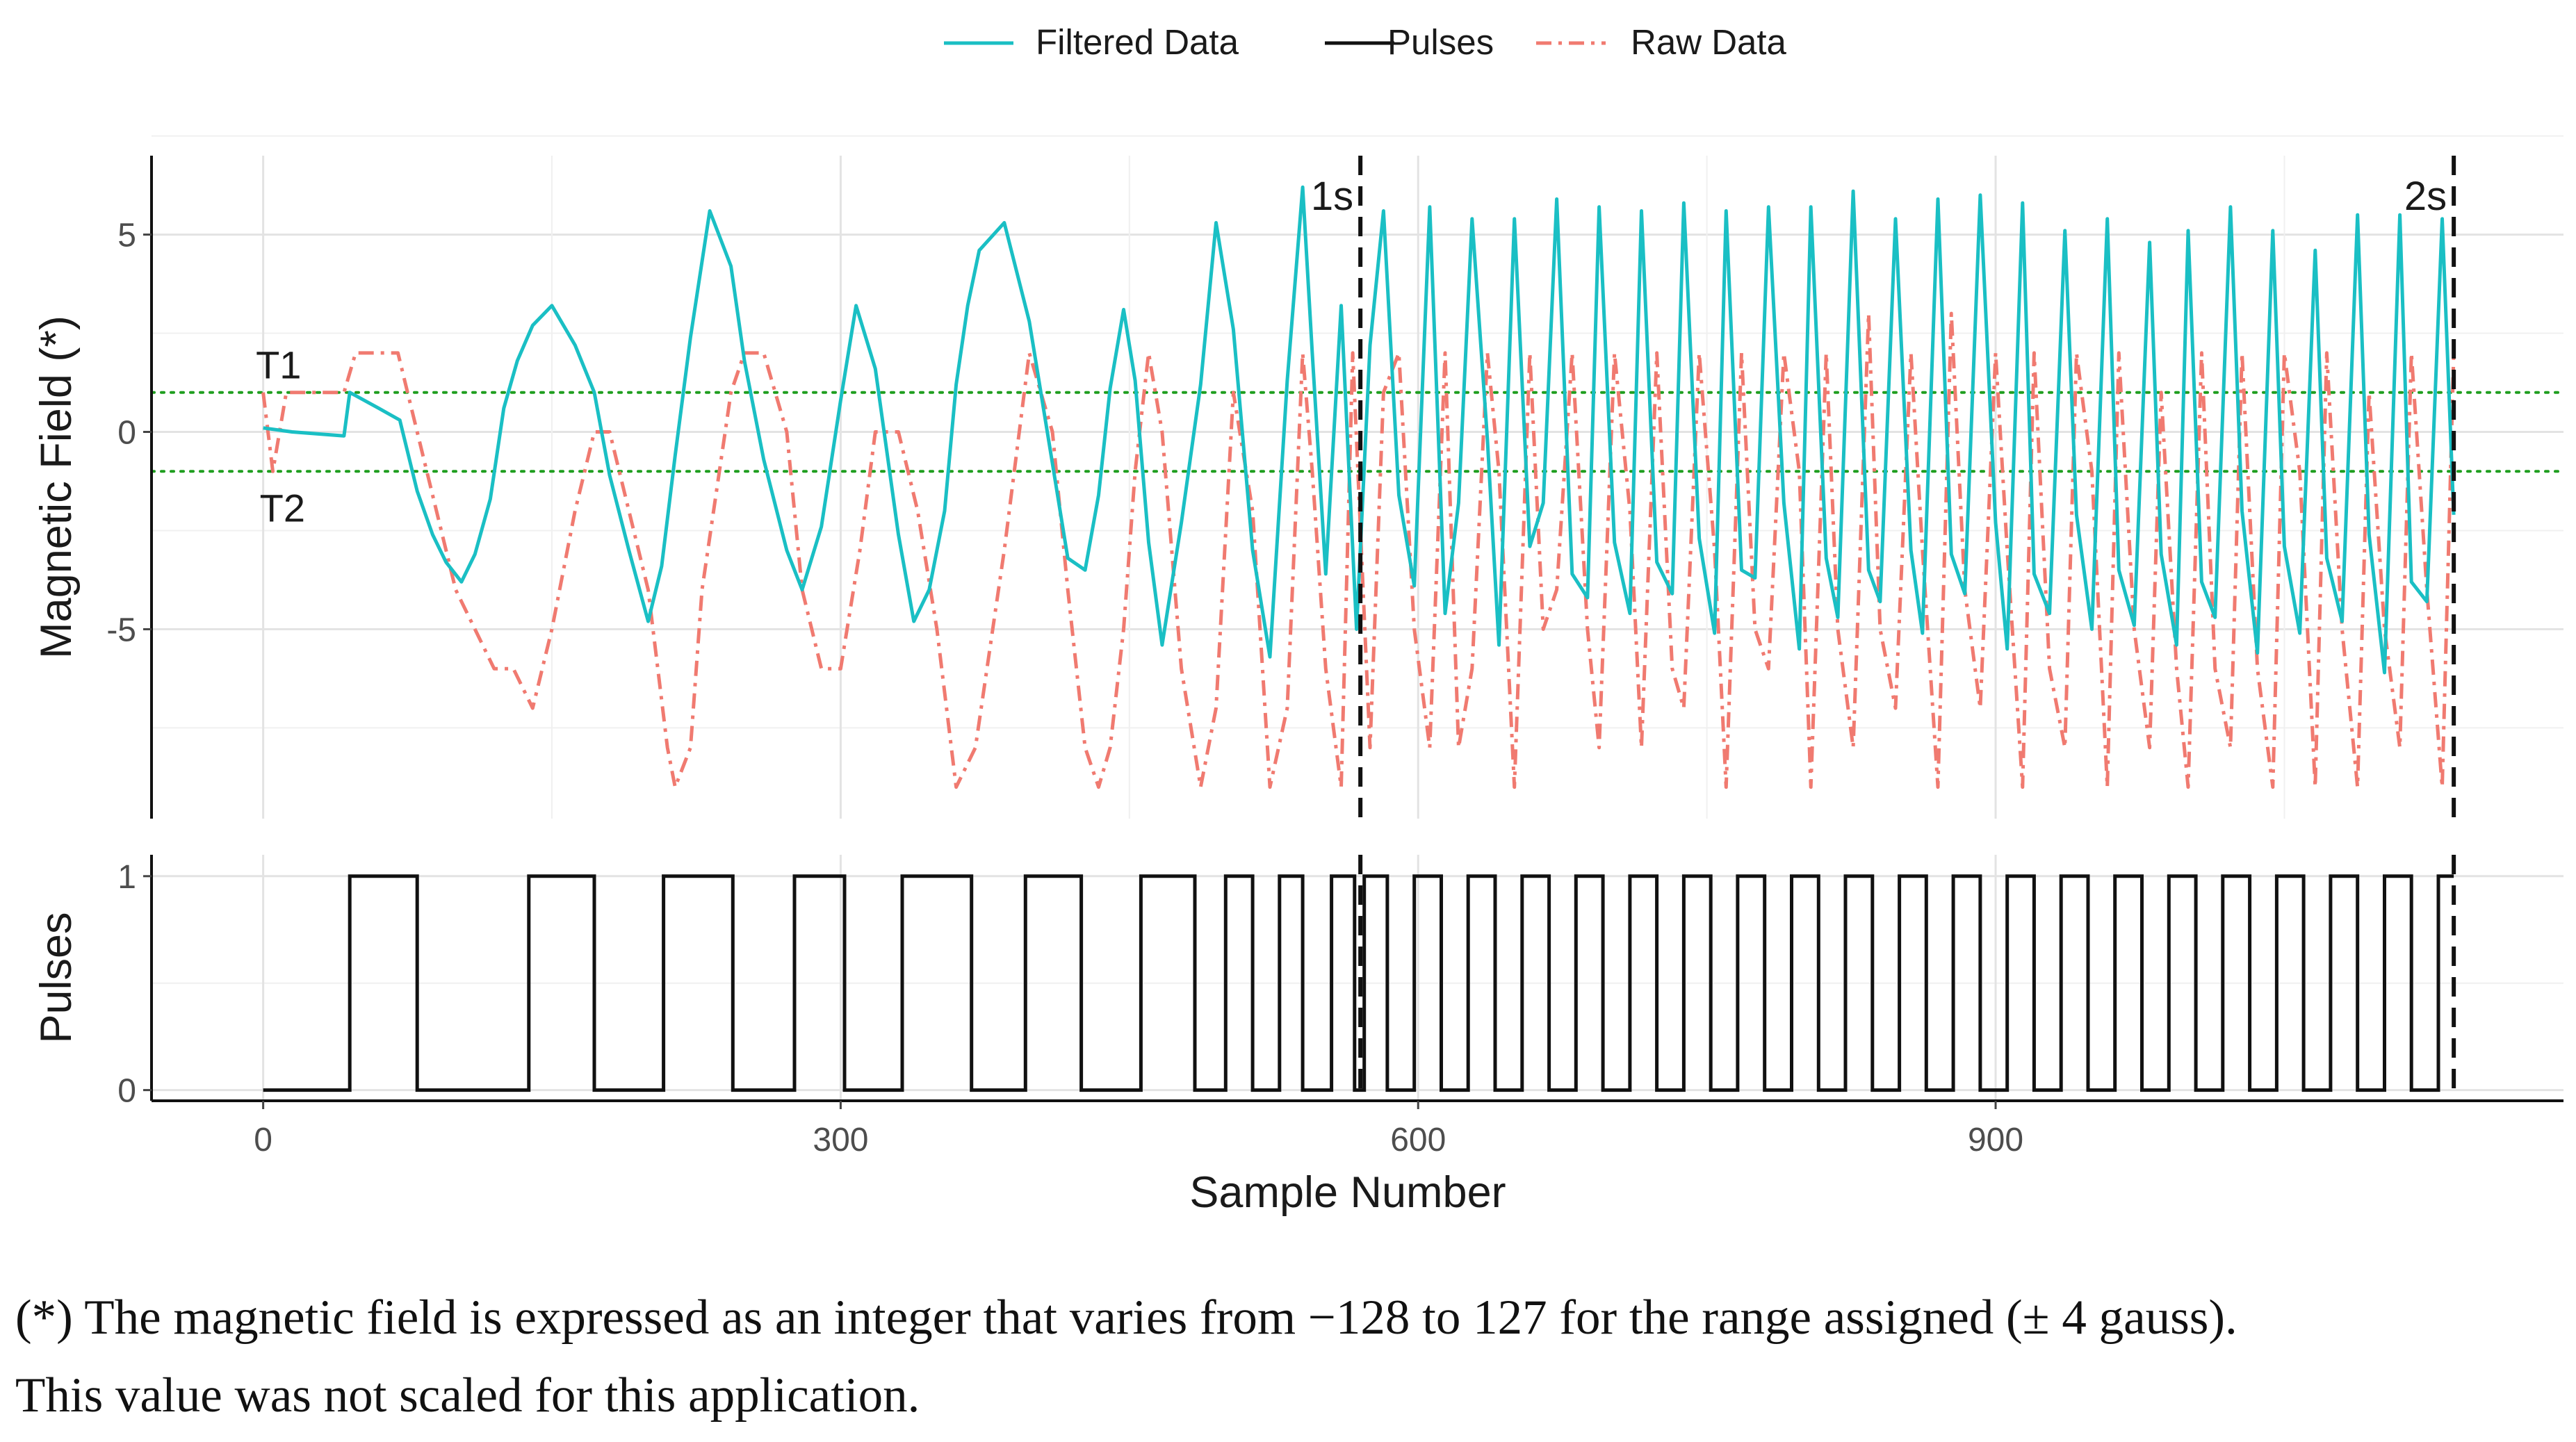 The height and width of the screenshot is (1442, 2576). I want to click on bottom-y-axis-title: Pulses, so click(56, 977).